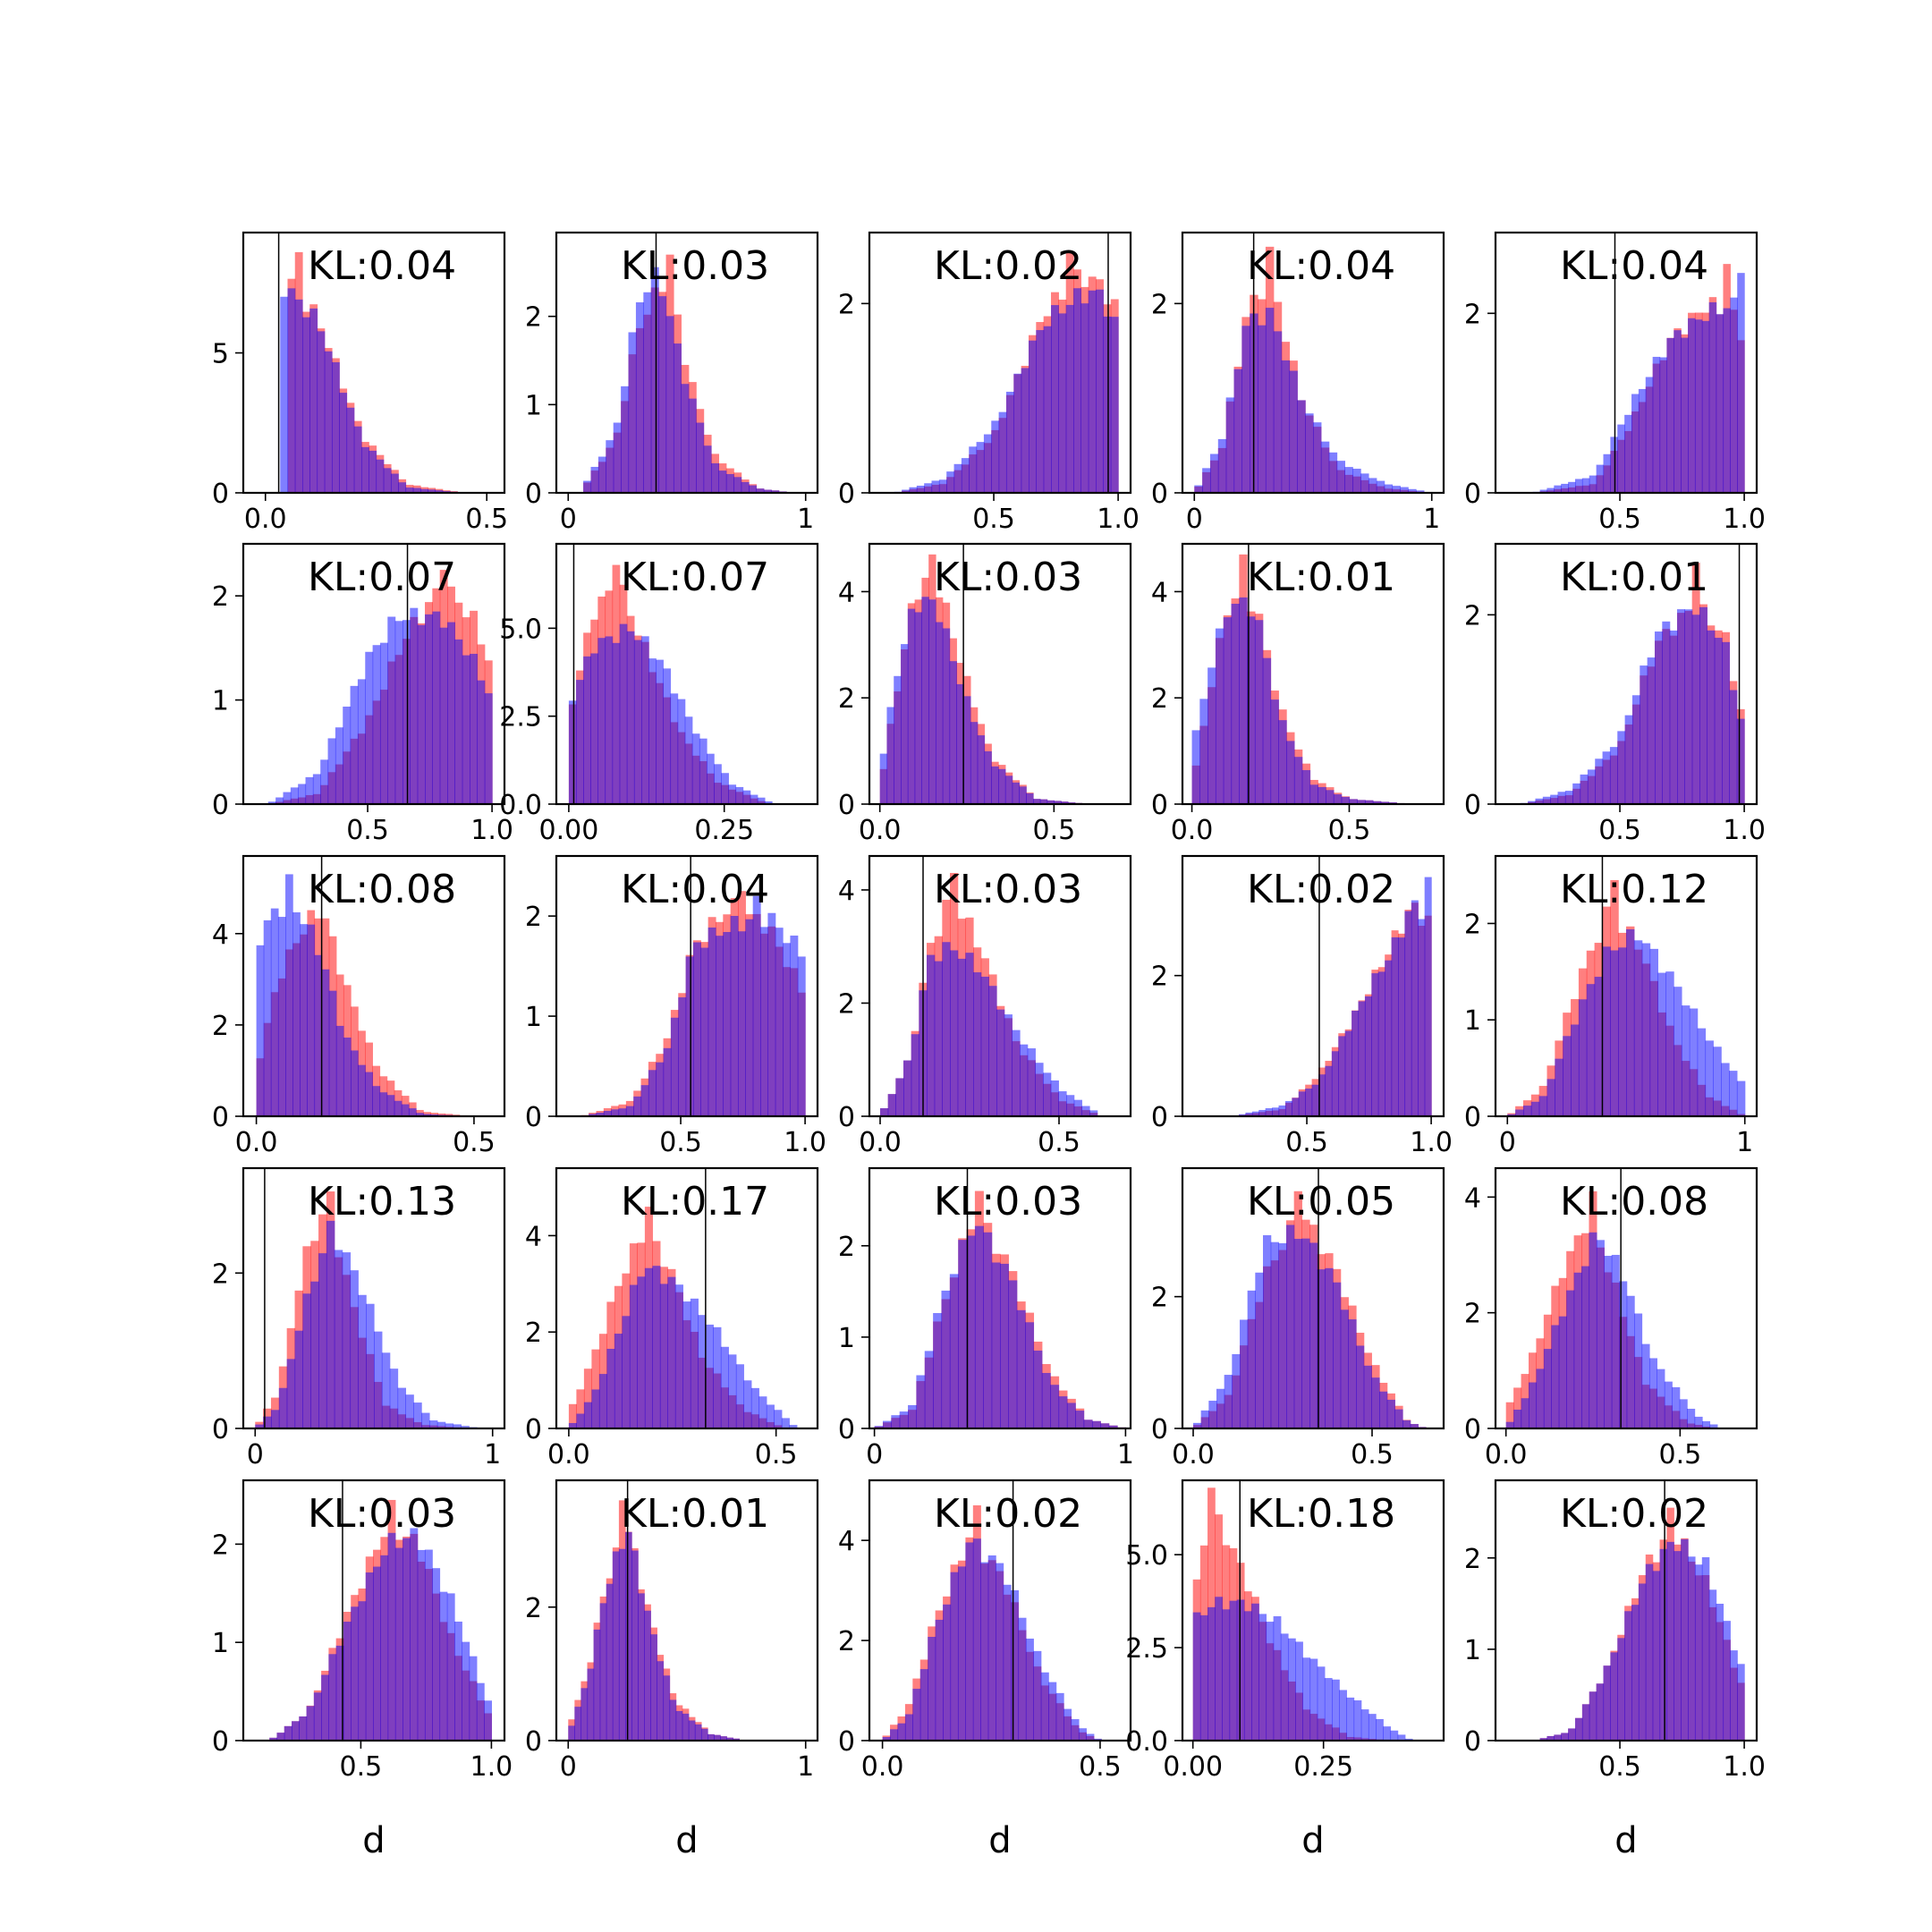  Describe the element at coordinates (724, 830) in the screenshot. I see `x-tick-label: 0.25` at that location.